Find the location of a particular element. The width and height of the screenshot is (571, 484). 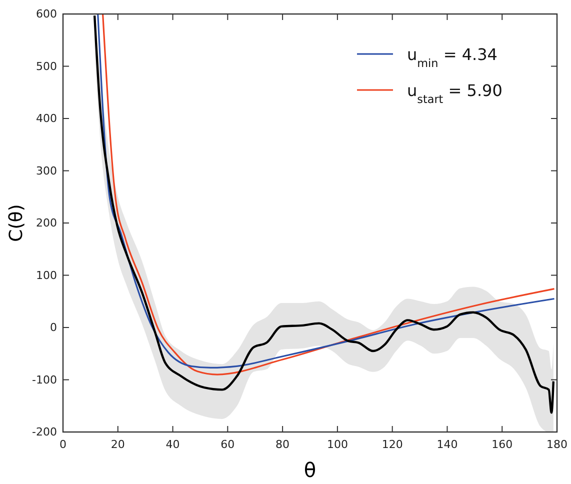

x-tick-label: 100 is located at coordinates (337, 444).